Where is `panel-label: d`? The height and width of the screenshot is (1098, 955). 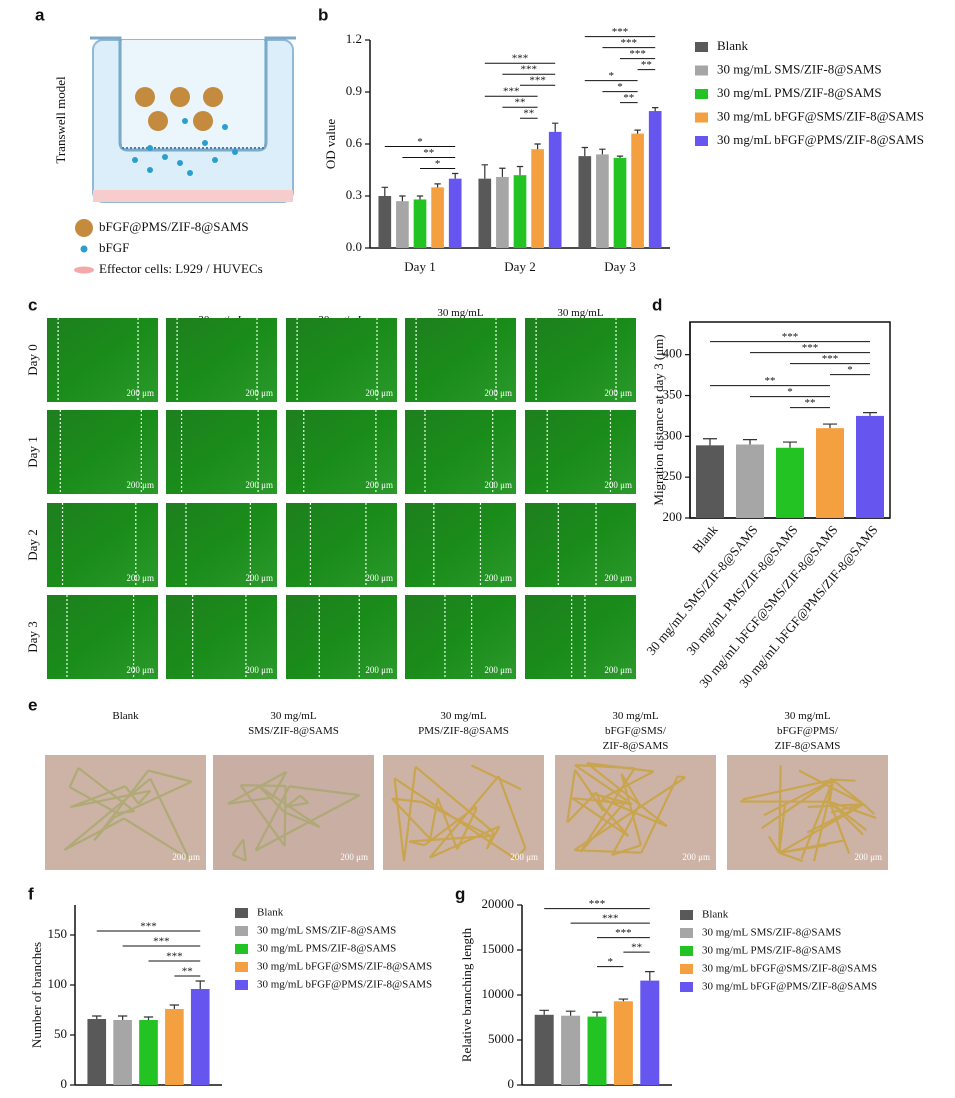 panel-label: d is located at coordinates (657, 304).